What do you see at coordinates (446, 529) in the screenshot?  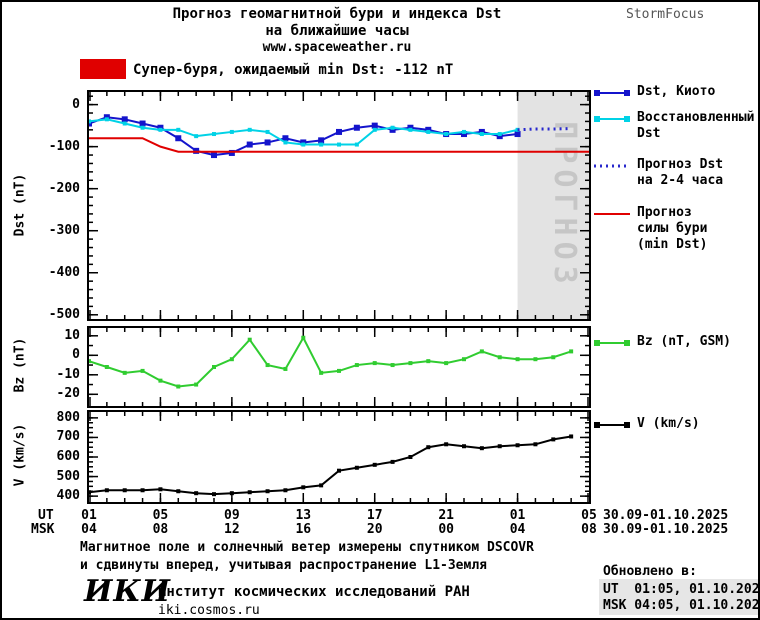 I see `x-tick-label: 00` at bounding box center [446, 529].